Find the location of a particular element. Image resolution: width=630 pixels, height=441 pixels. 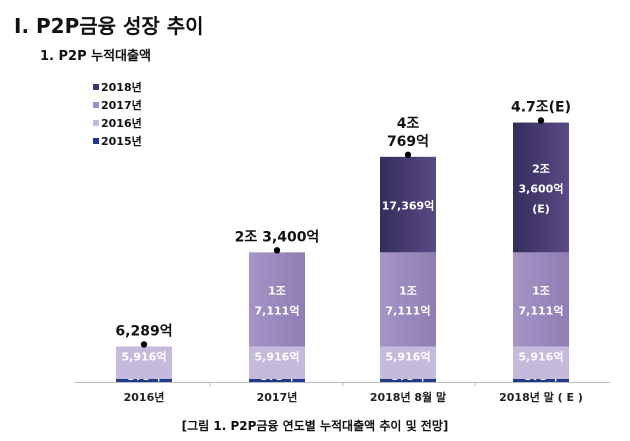

data-label: (E) is located at coordinates (541, 208).